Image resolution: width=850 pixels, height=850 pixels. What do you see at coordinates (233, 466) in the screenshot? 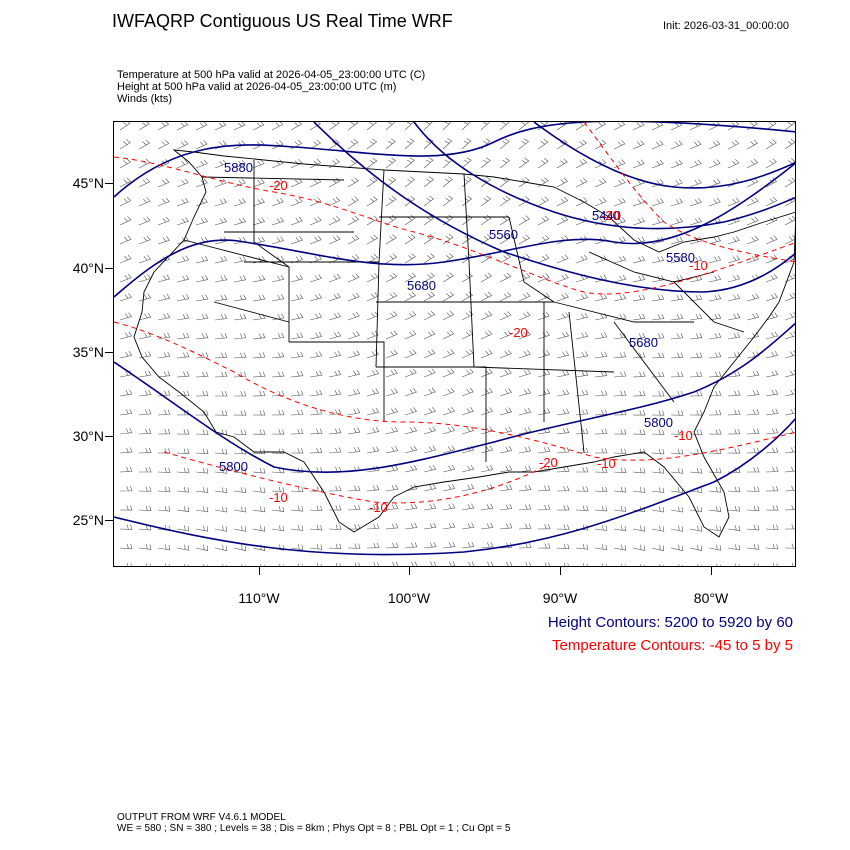
I see `height-contour-label: 5800` at bounding box center [233, 466].